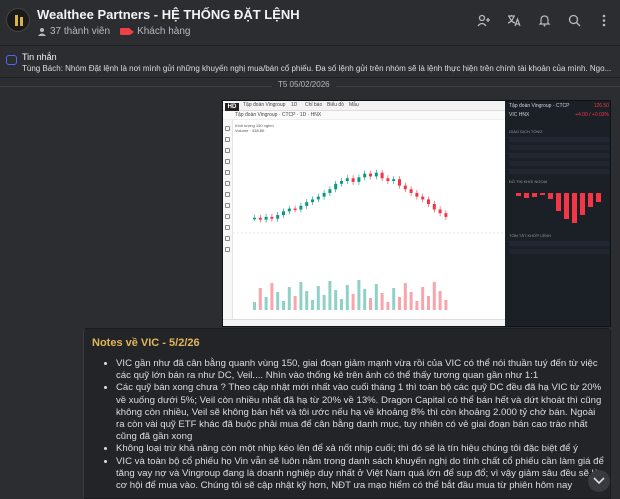 The image size is (620, 499). I want to click on guest-call: Khách hàng, so click(155, 31).